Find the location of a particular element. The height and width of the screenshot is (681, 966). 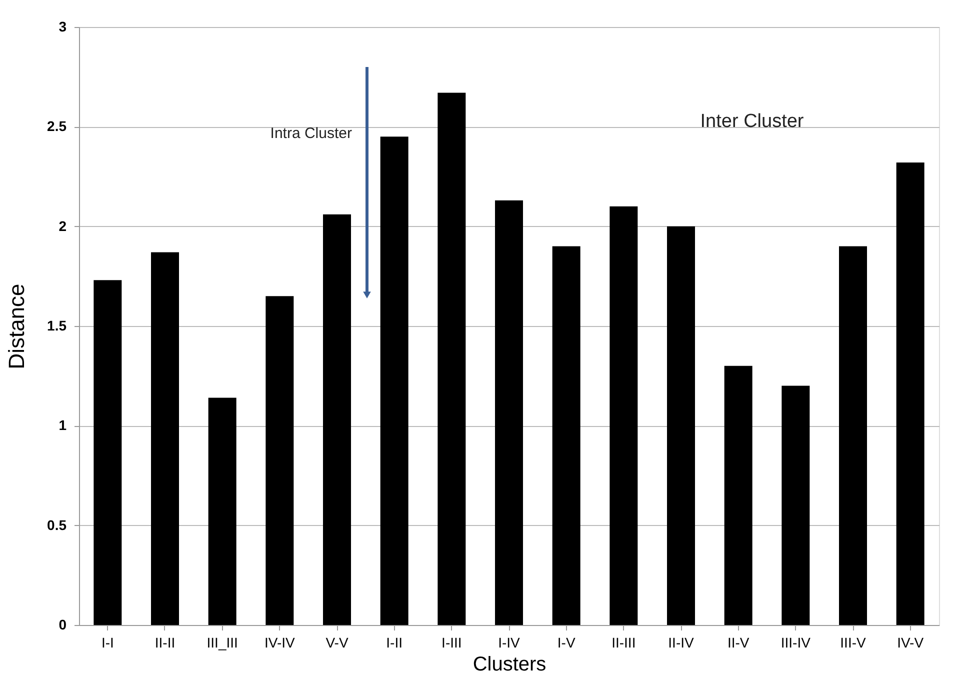

x-tick-label: IV-V is located at coordinates (910, 642).